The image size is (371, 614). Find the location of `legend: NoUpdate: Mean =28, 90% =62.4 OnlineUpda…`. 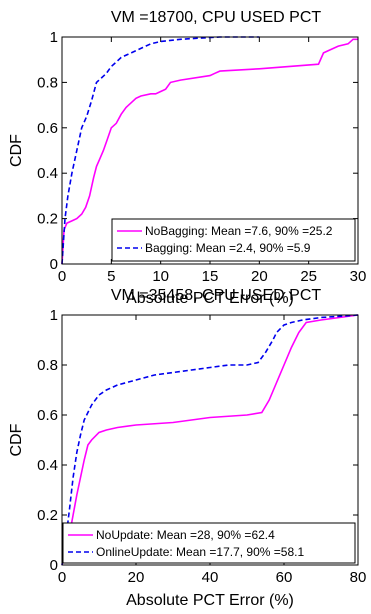

legend: NoUpdate: Mean =28, 90% =62.4 OnlineUpda… is located at coordinates (209, 543).